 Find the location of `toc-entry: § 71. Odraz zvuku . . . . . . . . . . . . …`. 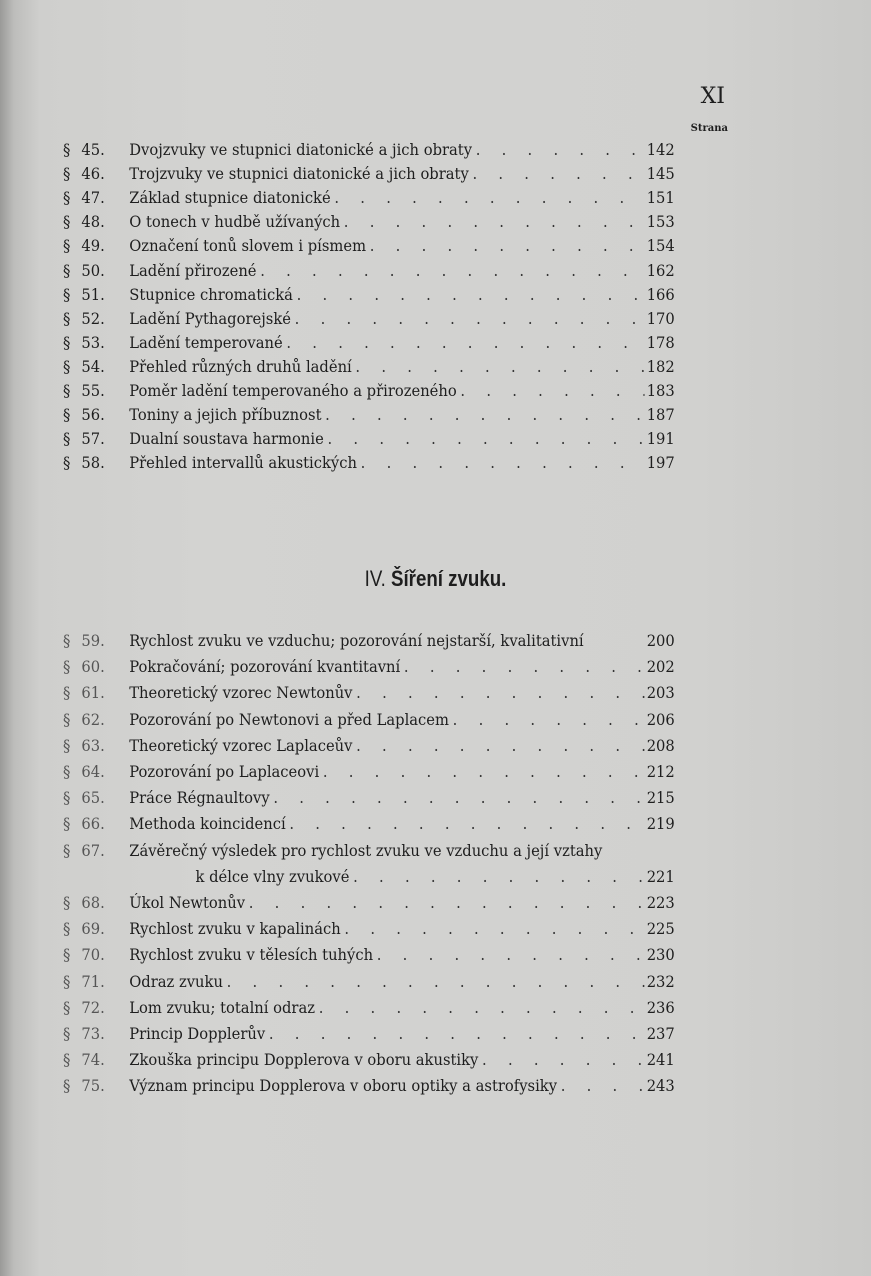

toc-entry: § 71. Odraz zvuku . . . . . . . . . . . . … is located at coordinates (369, 983).